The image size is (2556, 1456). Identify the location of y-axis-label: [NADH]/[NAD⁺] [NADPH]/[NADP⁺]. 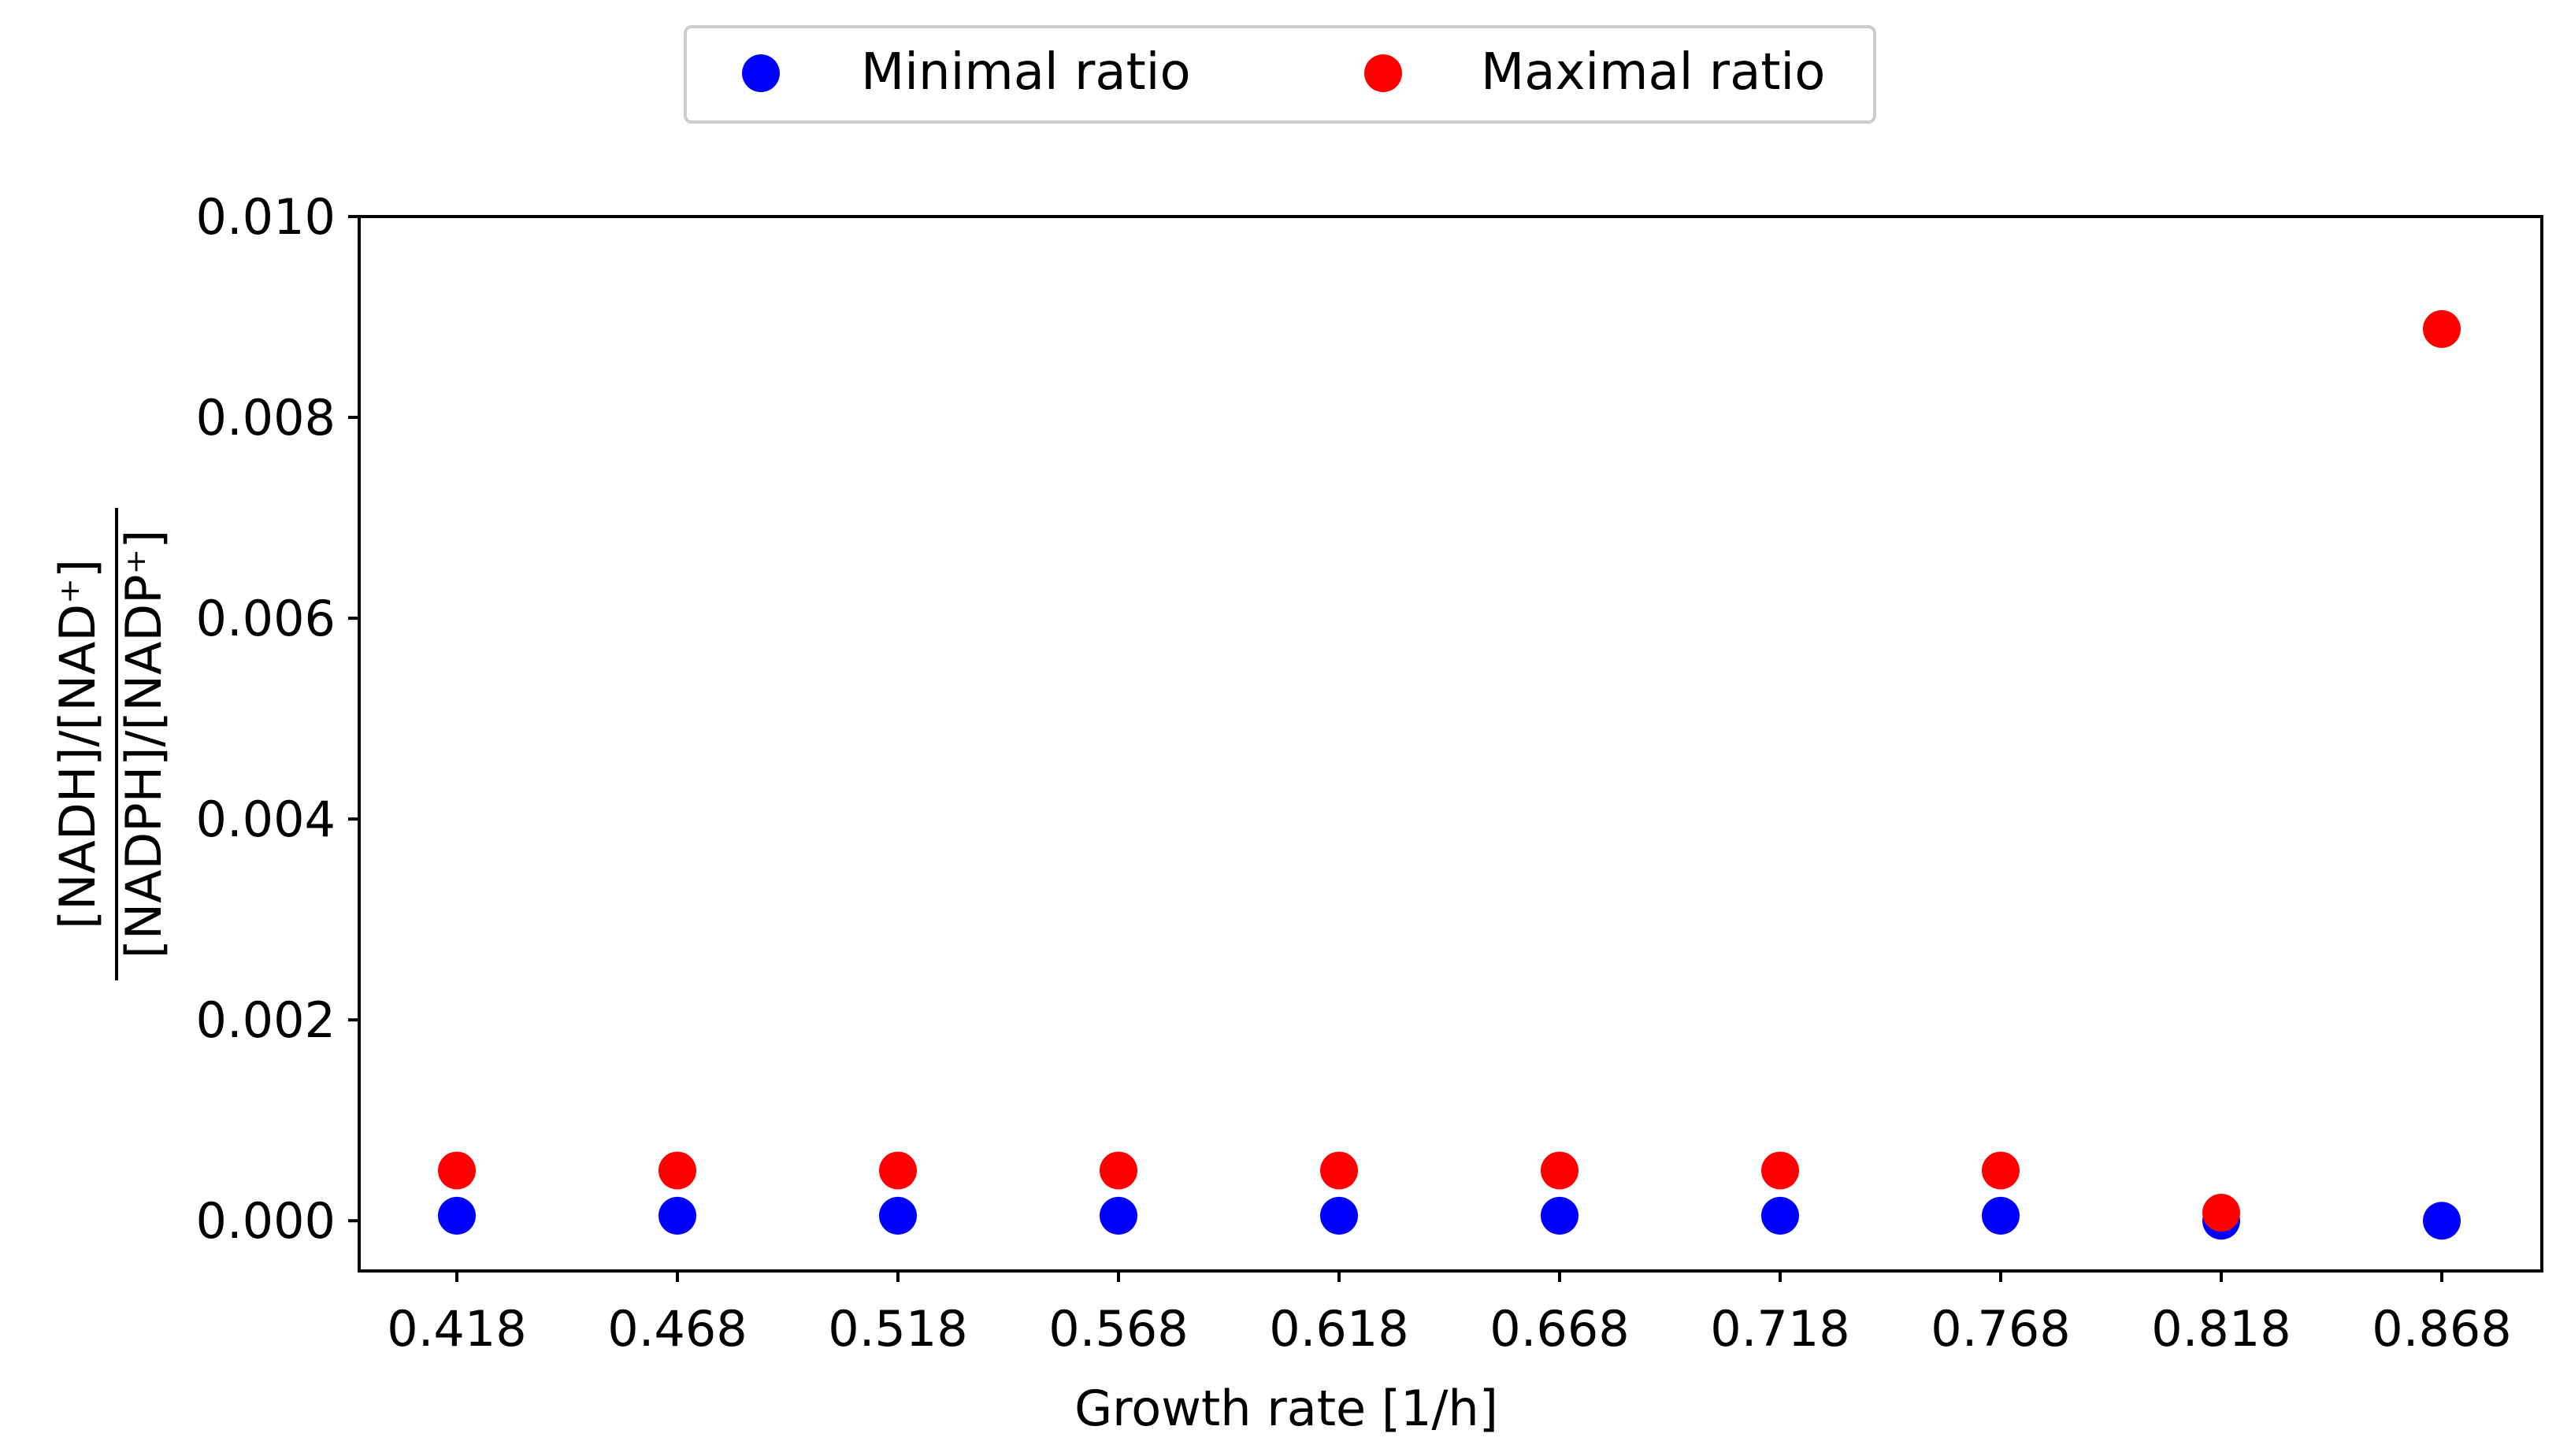
(111, 744).